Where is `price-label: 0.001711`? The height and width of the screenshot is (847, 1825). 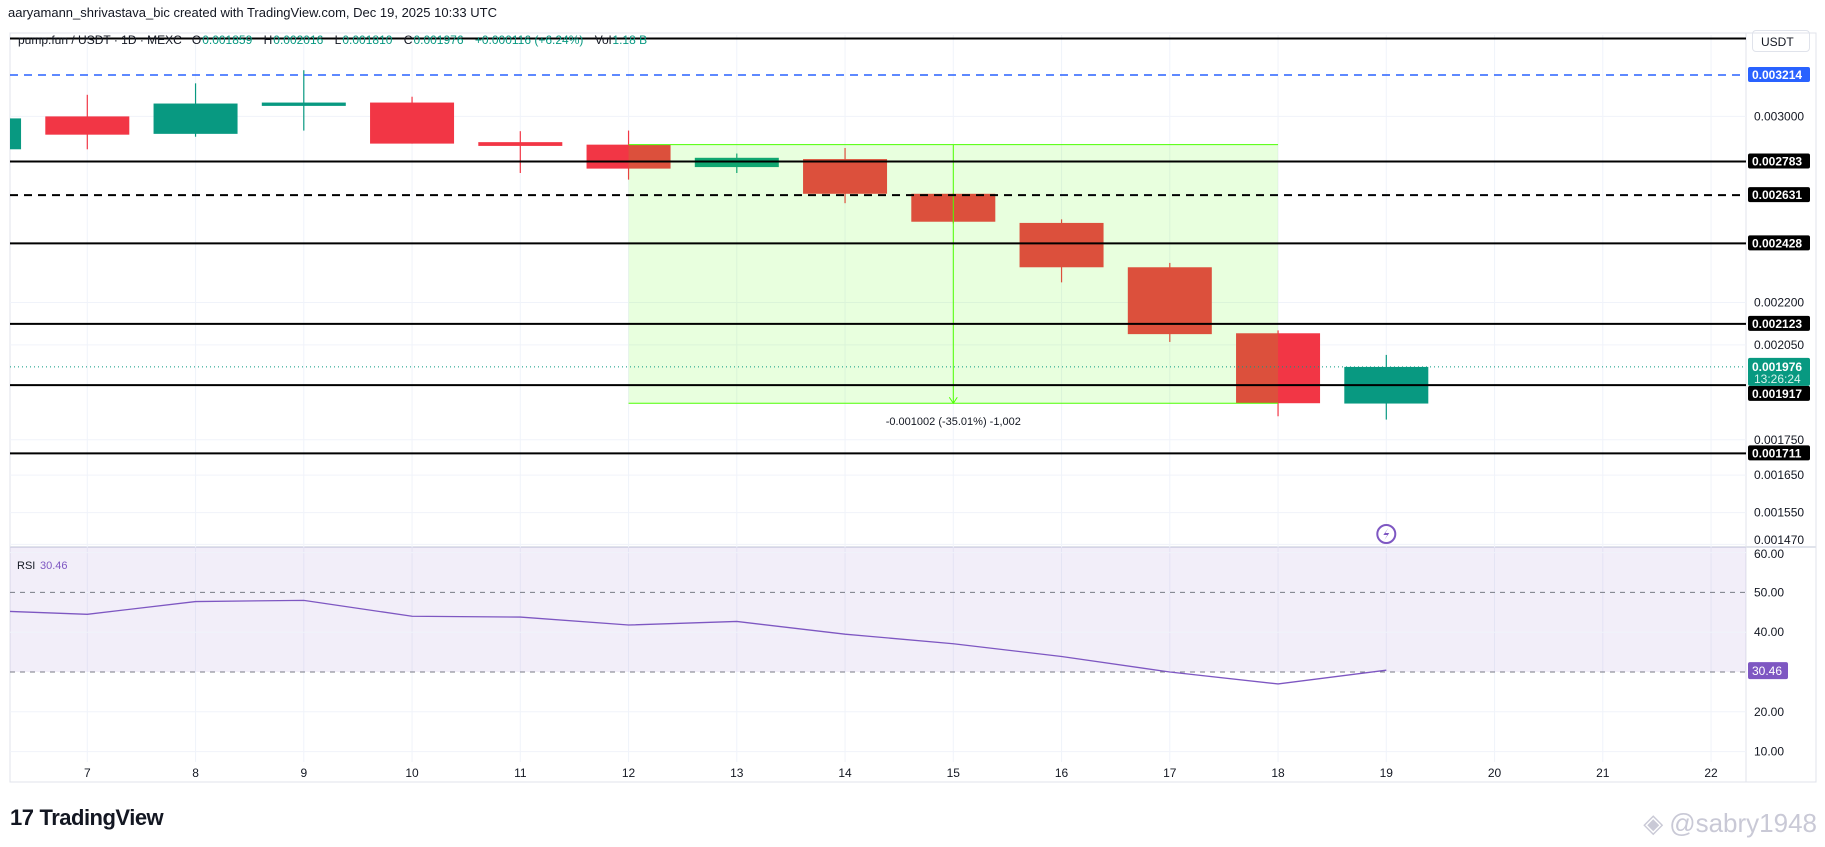
price-label: 0.001711 is located at coordinates (1777, 453).